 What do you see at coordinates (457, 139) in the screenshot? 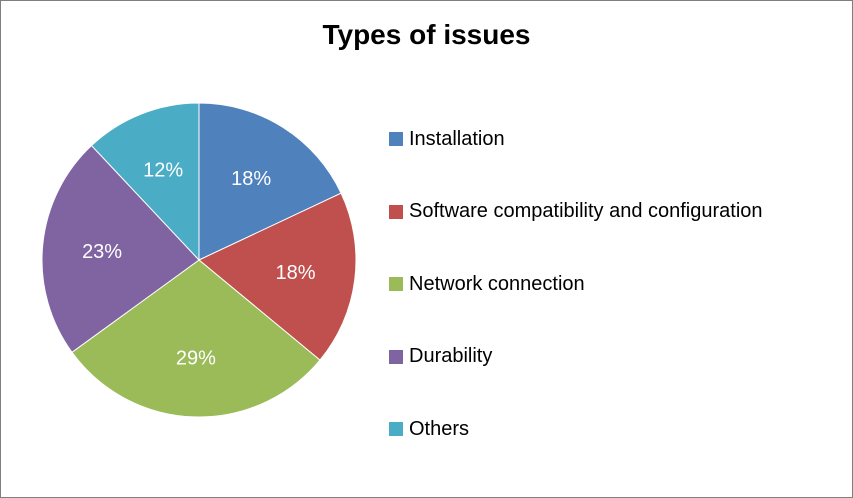
I see `legend-label: Installation` at bounding box center [457, 139].